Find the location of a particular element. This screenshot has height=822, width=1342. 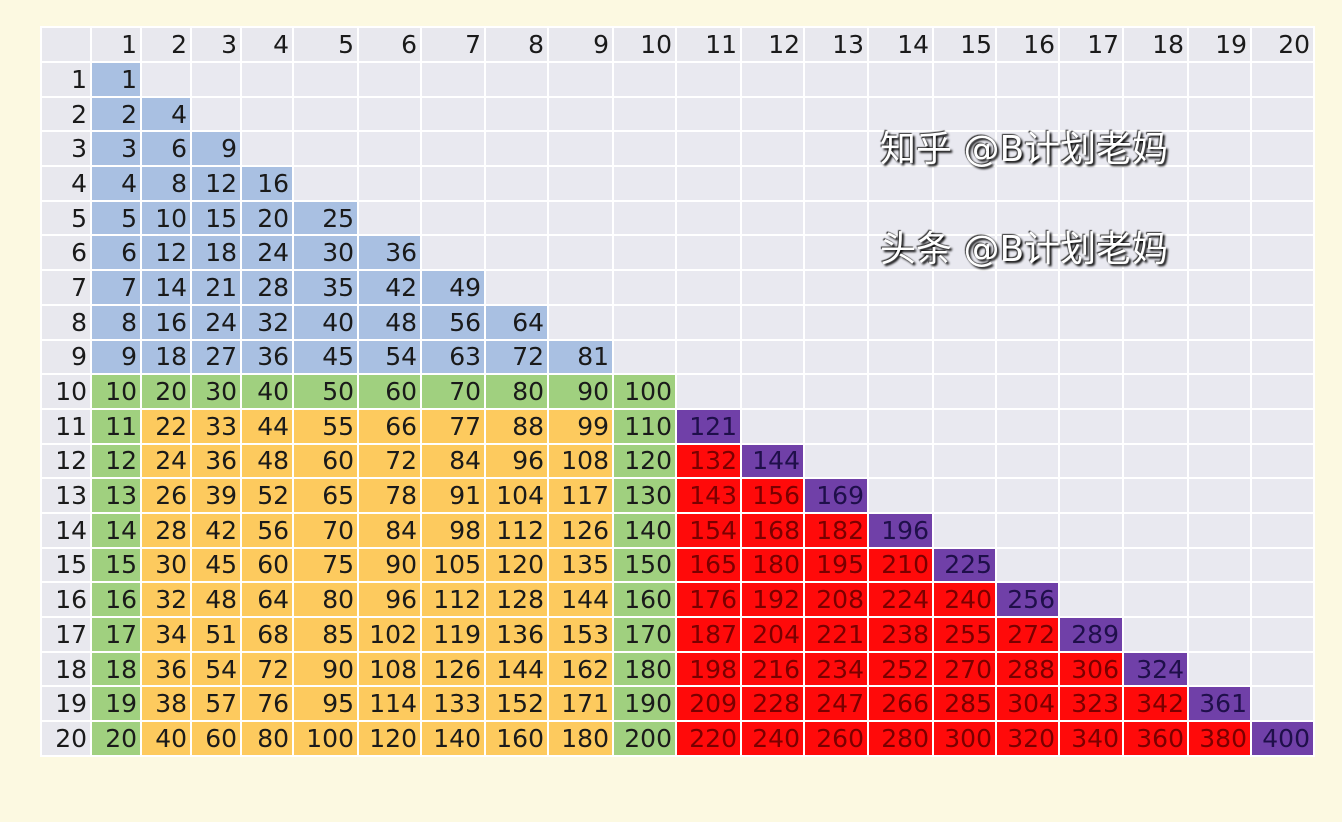

product-cell: 4 is located at coordinates (116, 183).